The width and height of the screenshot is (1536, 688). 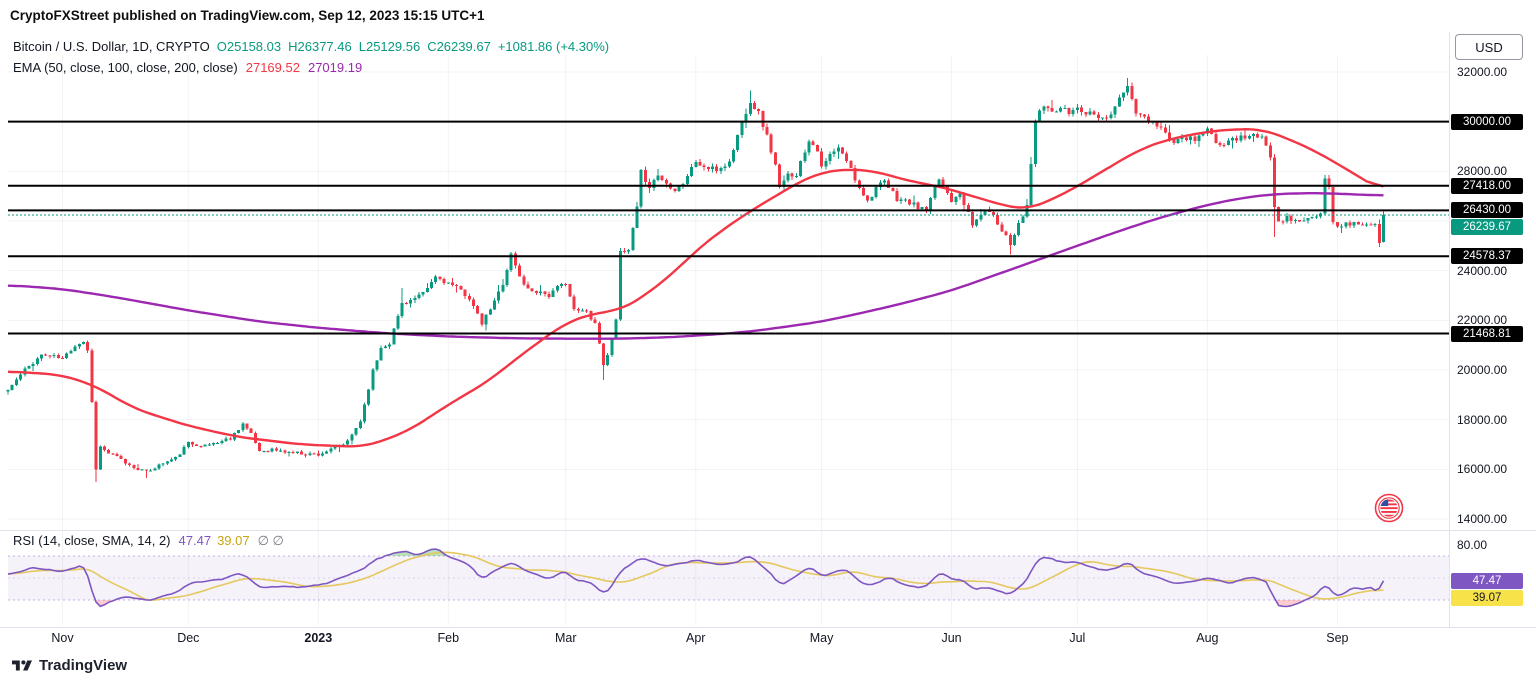 What do you see at coordinates (1482, 72) in the screenshot?
I see `price-tick-label: 32000.00` at bounding box center [1482, 72].